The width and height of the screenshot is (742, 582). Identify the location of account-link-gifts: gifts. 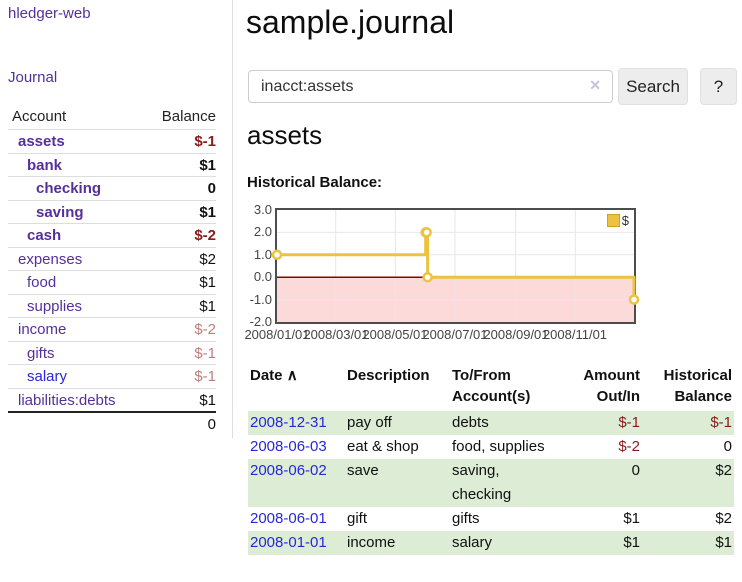
(41, 353).